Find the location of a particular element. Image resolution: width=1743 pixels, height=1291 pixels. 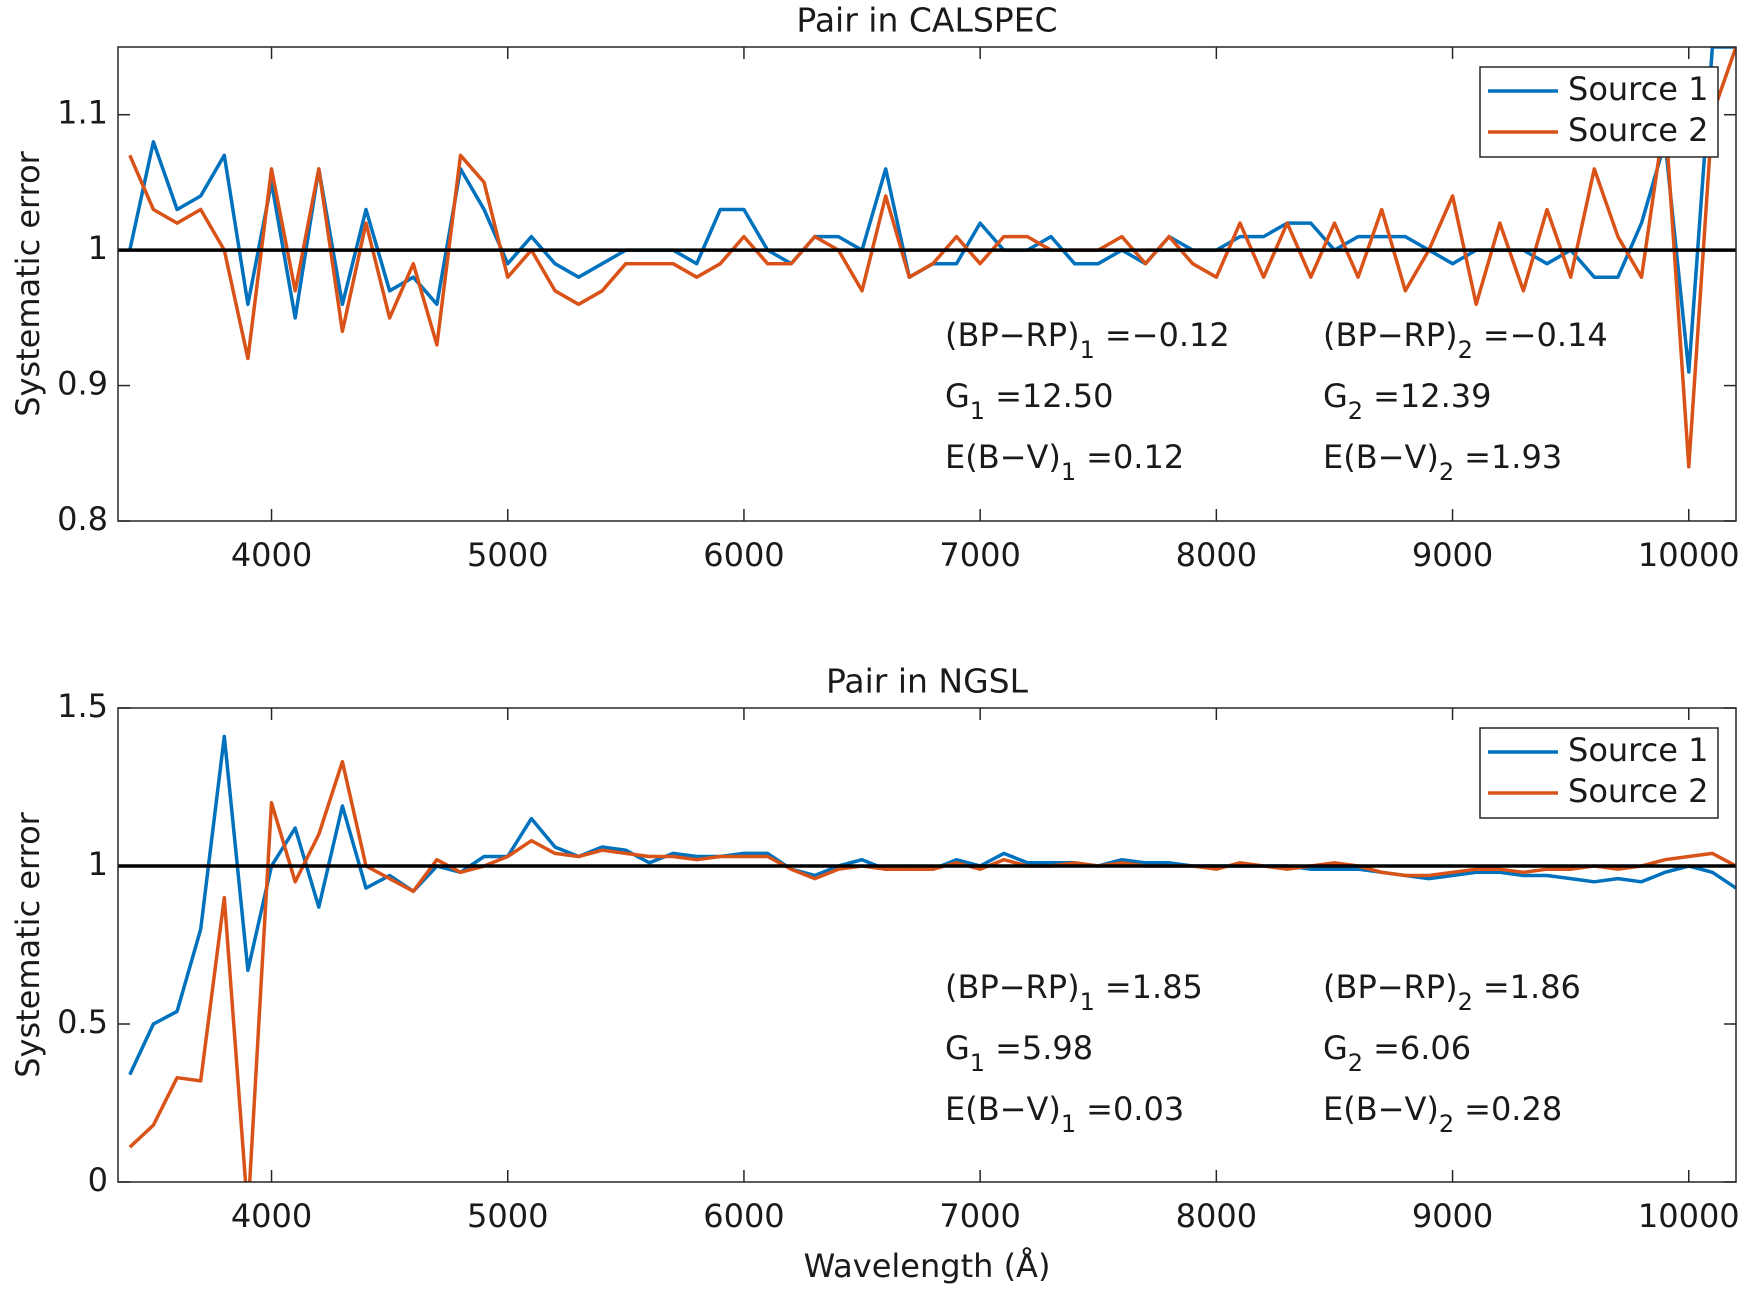

annotation: (BP−RP)1 =1.85 is located at coordinates (1074, 992).